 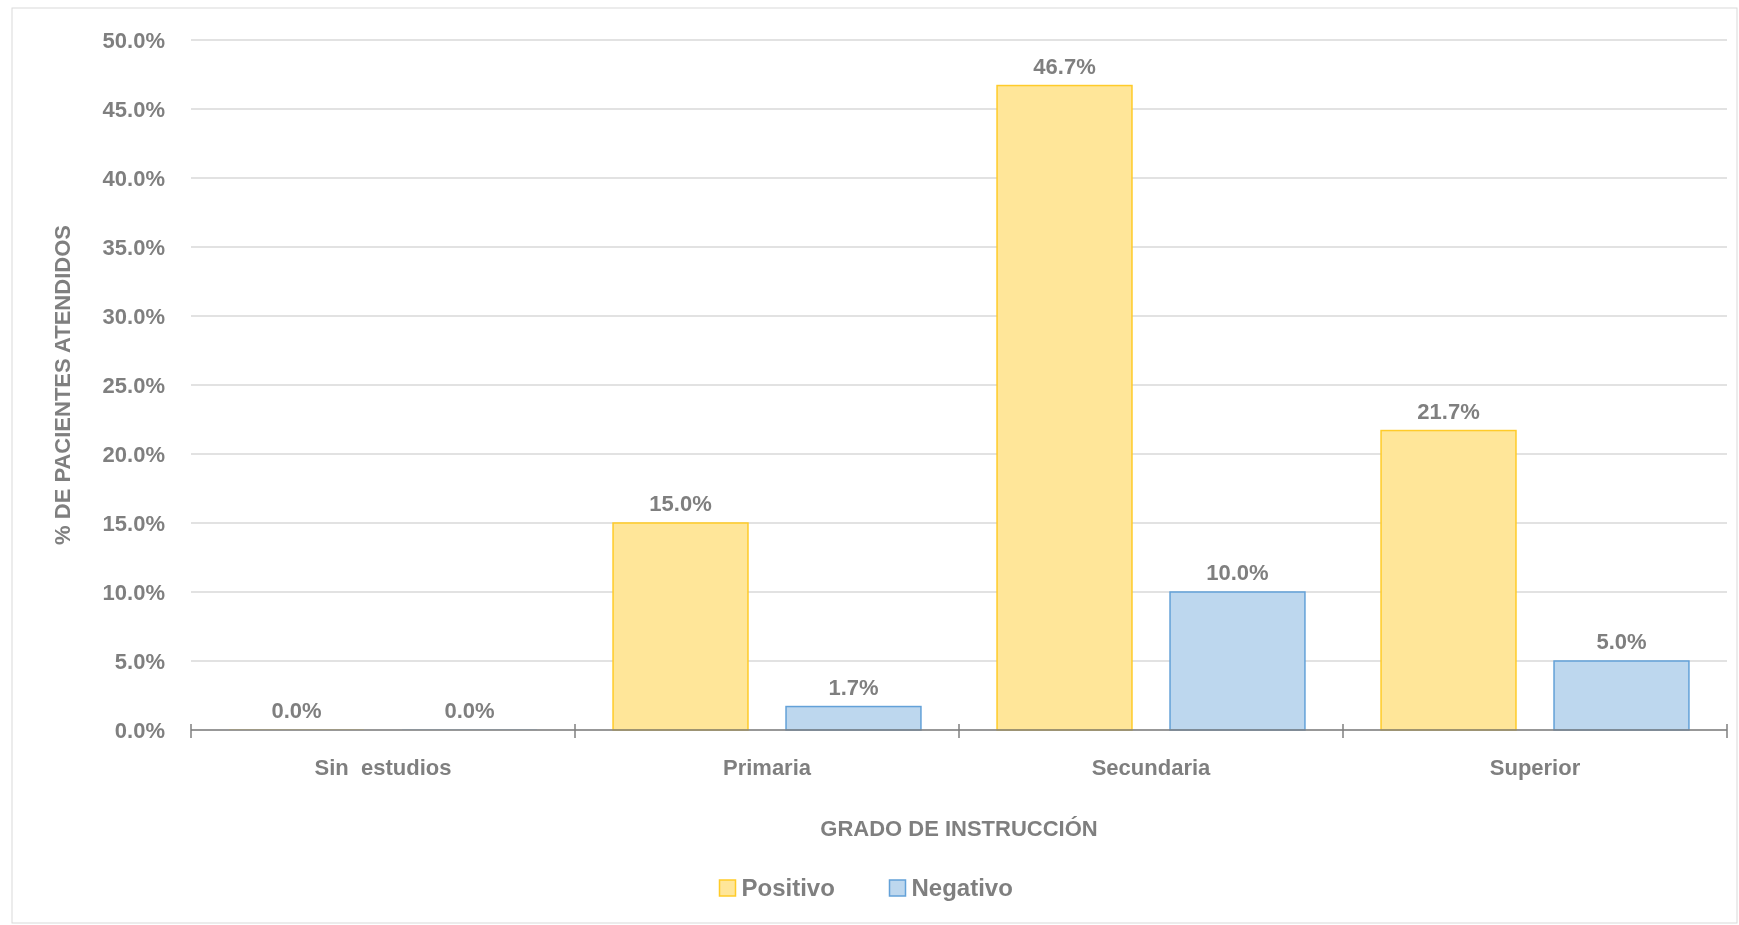 I want to click on y-tick-label: 5.0%, so click(x=139, y=661).